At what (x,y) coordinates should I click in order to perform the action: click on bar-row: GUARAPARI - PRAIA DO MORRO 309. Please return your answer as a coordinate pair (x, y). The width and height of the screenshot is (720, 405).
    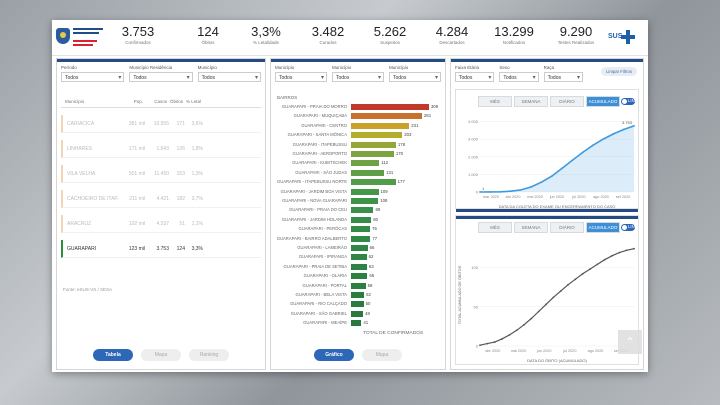
    Looking at the image, I should click on (356, 107).